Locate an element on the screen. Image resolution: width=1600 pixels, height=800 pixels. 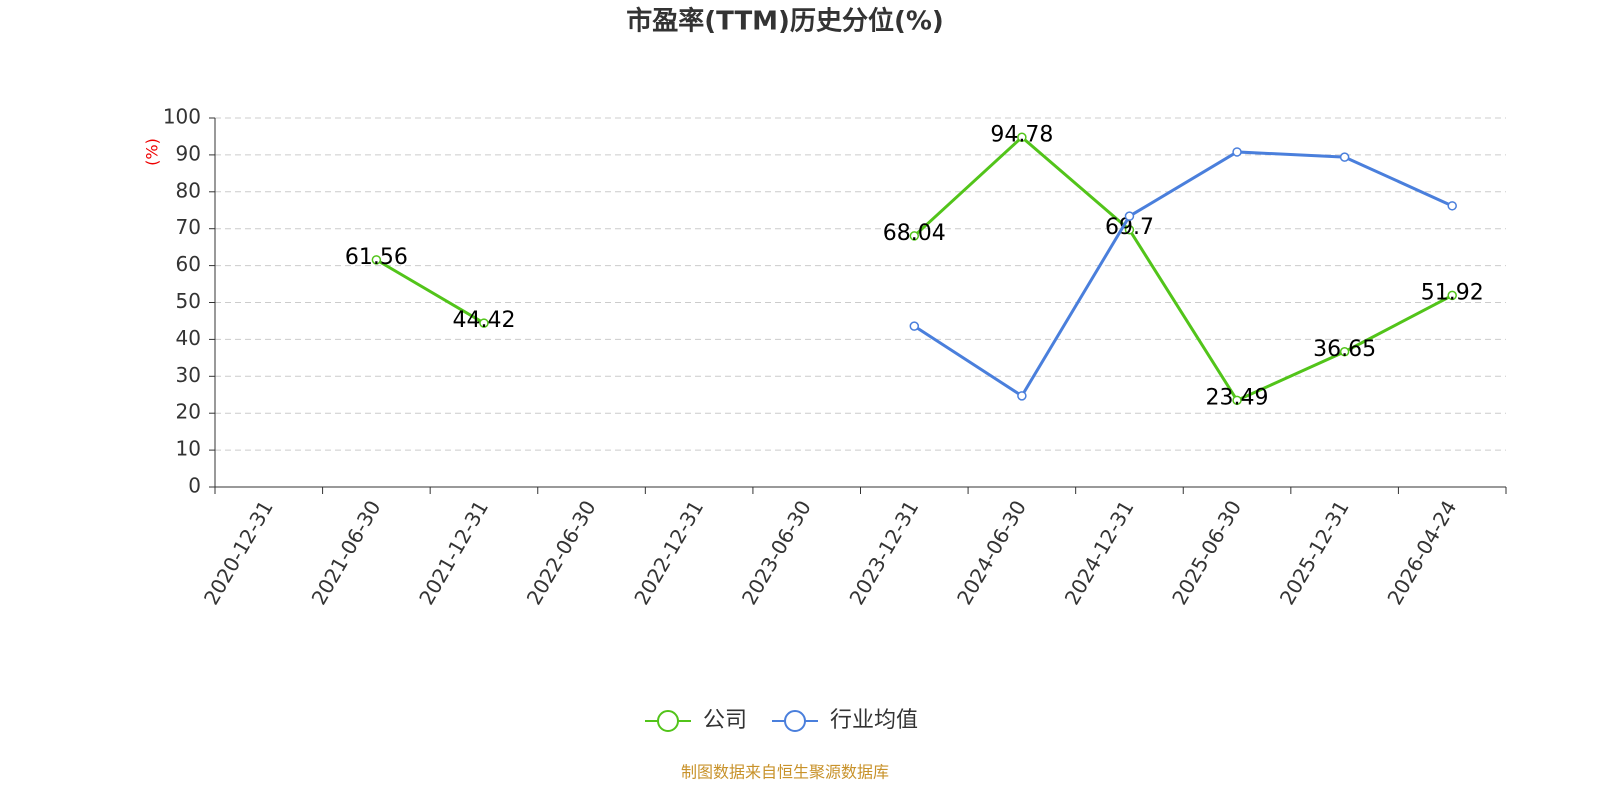
y-tick-label: 30 is located at coordinates (188, 375).